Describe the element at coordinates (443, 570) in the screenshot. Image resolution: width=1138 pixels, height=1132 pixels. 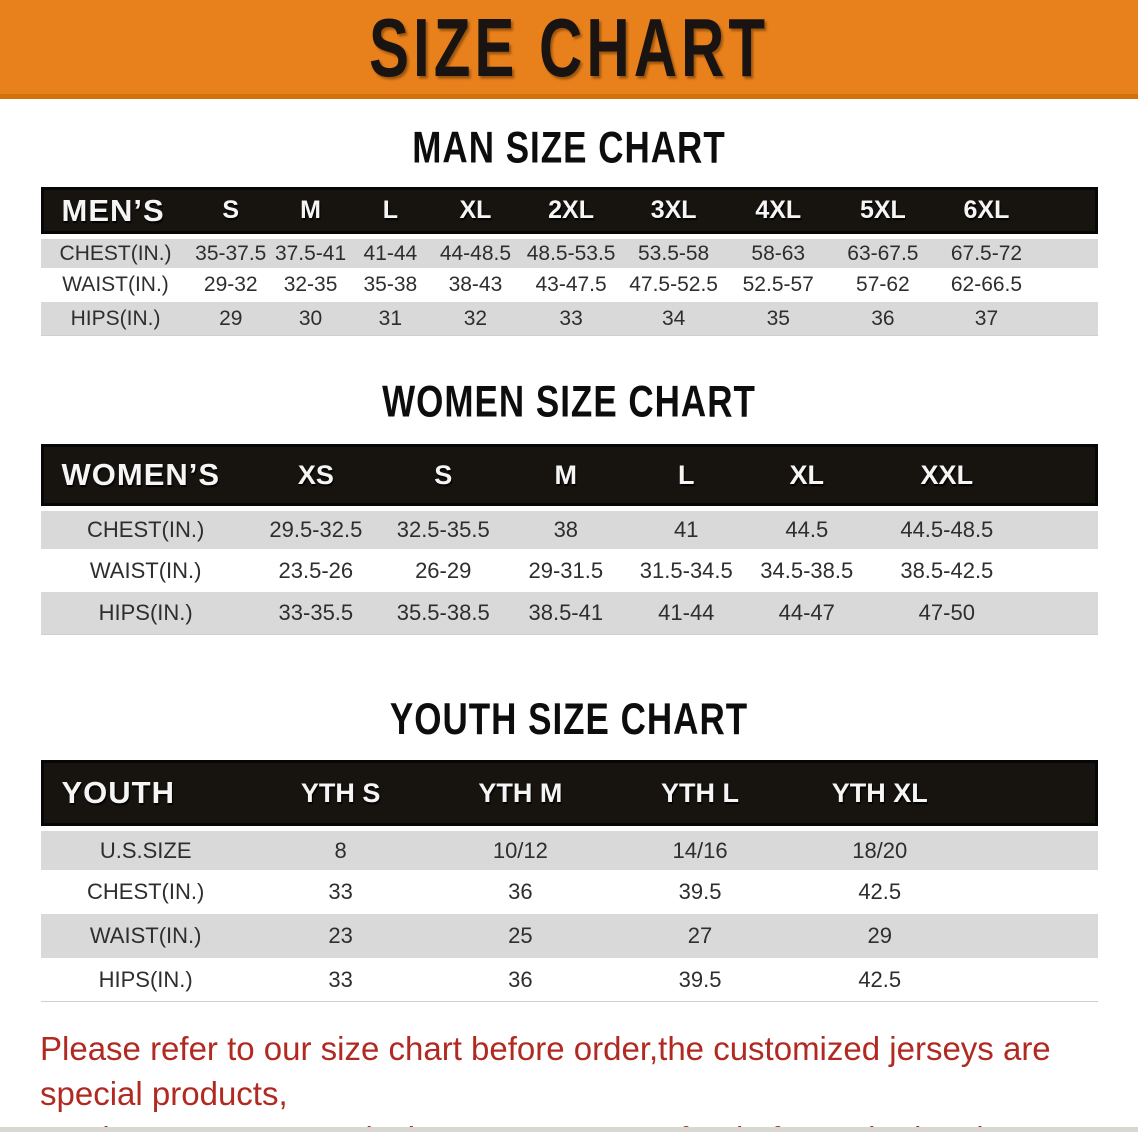
I see `table-cell: 26-29` at that location.